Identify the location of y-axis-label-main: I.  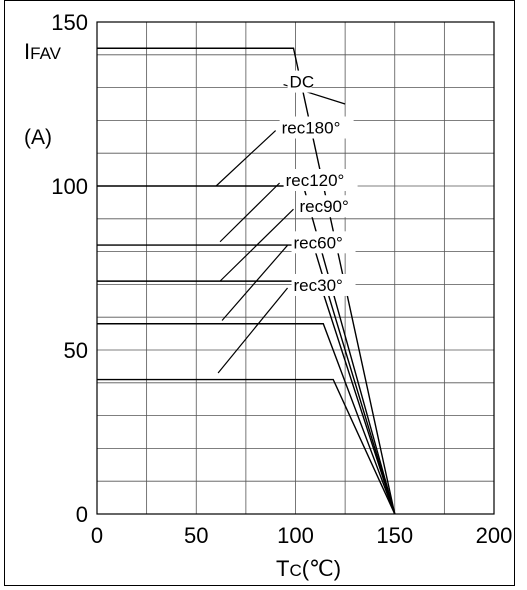
(27, 51).